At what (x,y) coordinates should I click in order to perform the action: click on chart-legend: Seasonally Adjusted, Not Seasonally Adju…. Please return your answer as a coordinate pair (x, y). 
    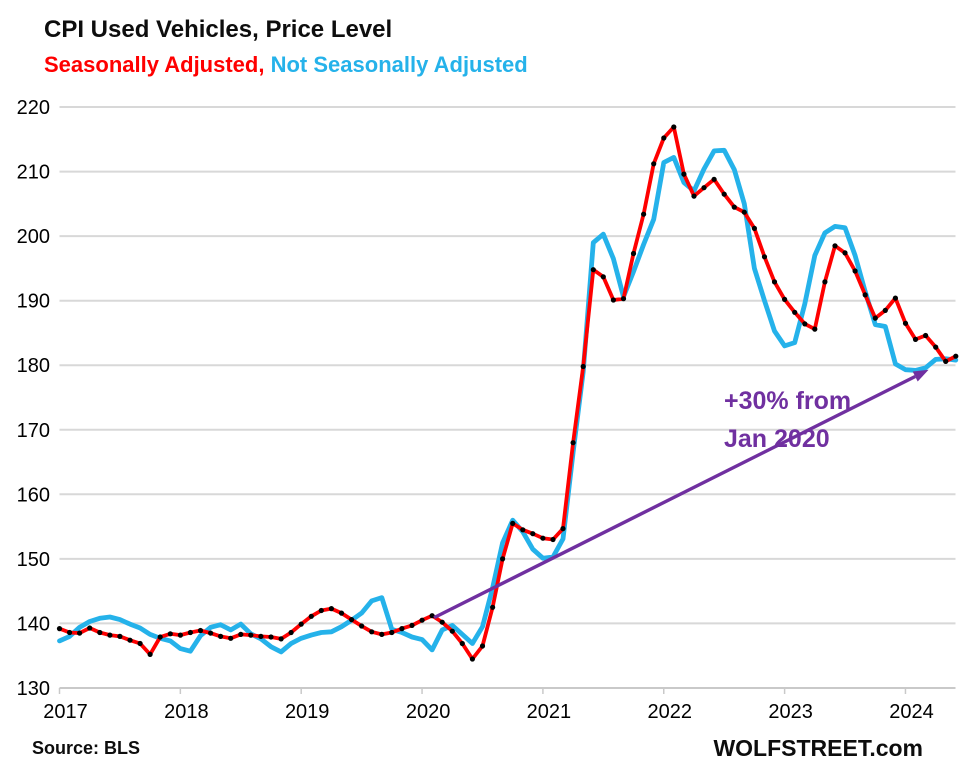
    Looking at the image, I should click on (286, 65).